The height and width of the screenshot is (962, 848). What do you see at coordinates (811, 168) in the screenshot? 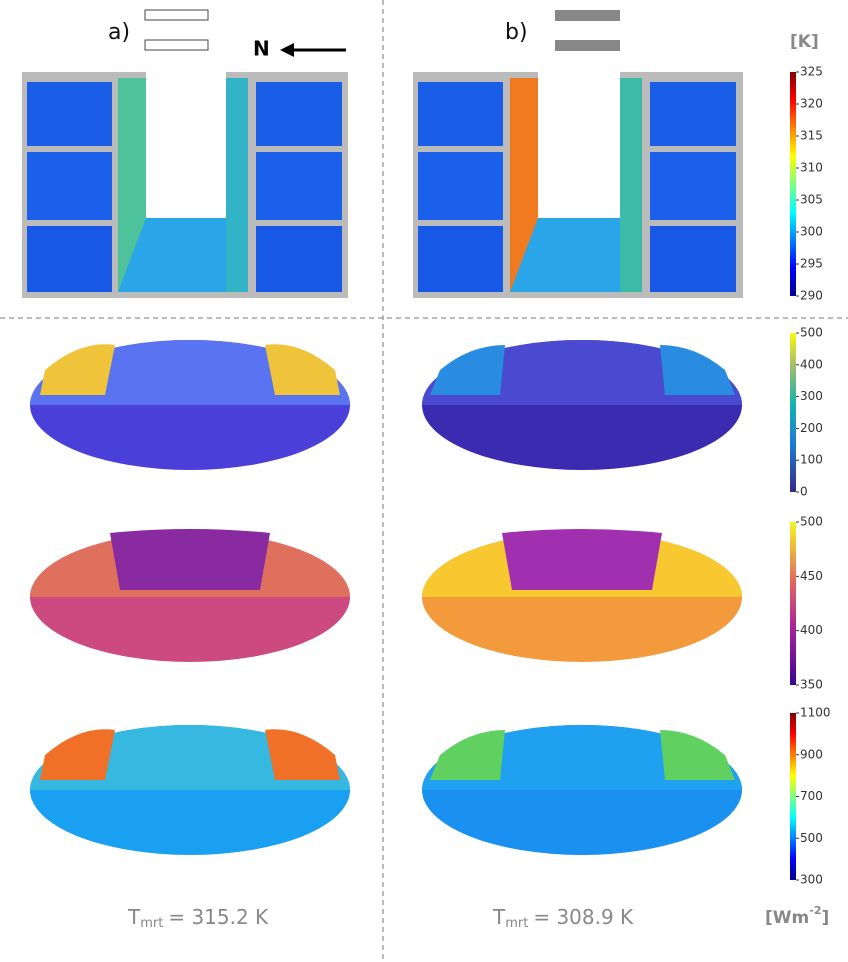
I see `colorbar-tick-label: 310` at bounding box center [811, 168].